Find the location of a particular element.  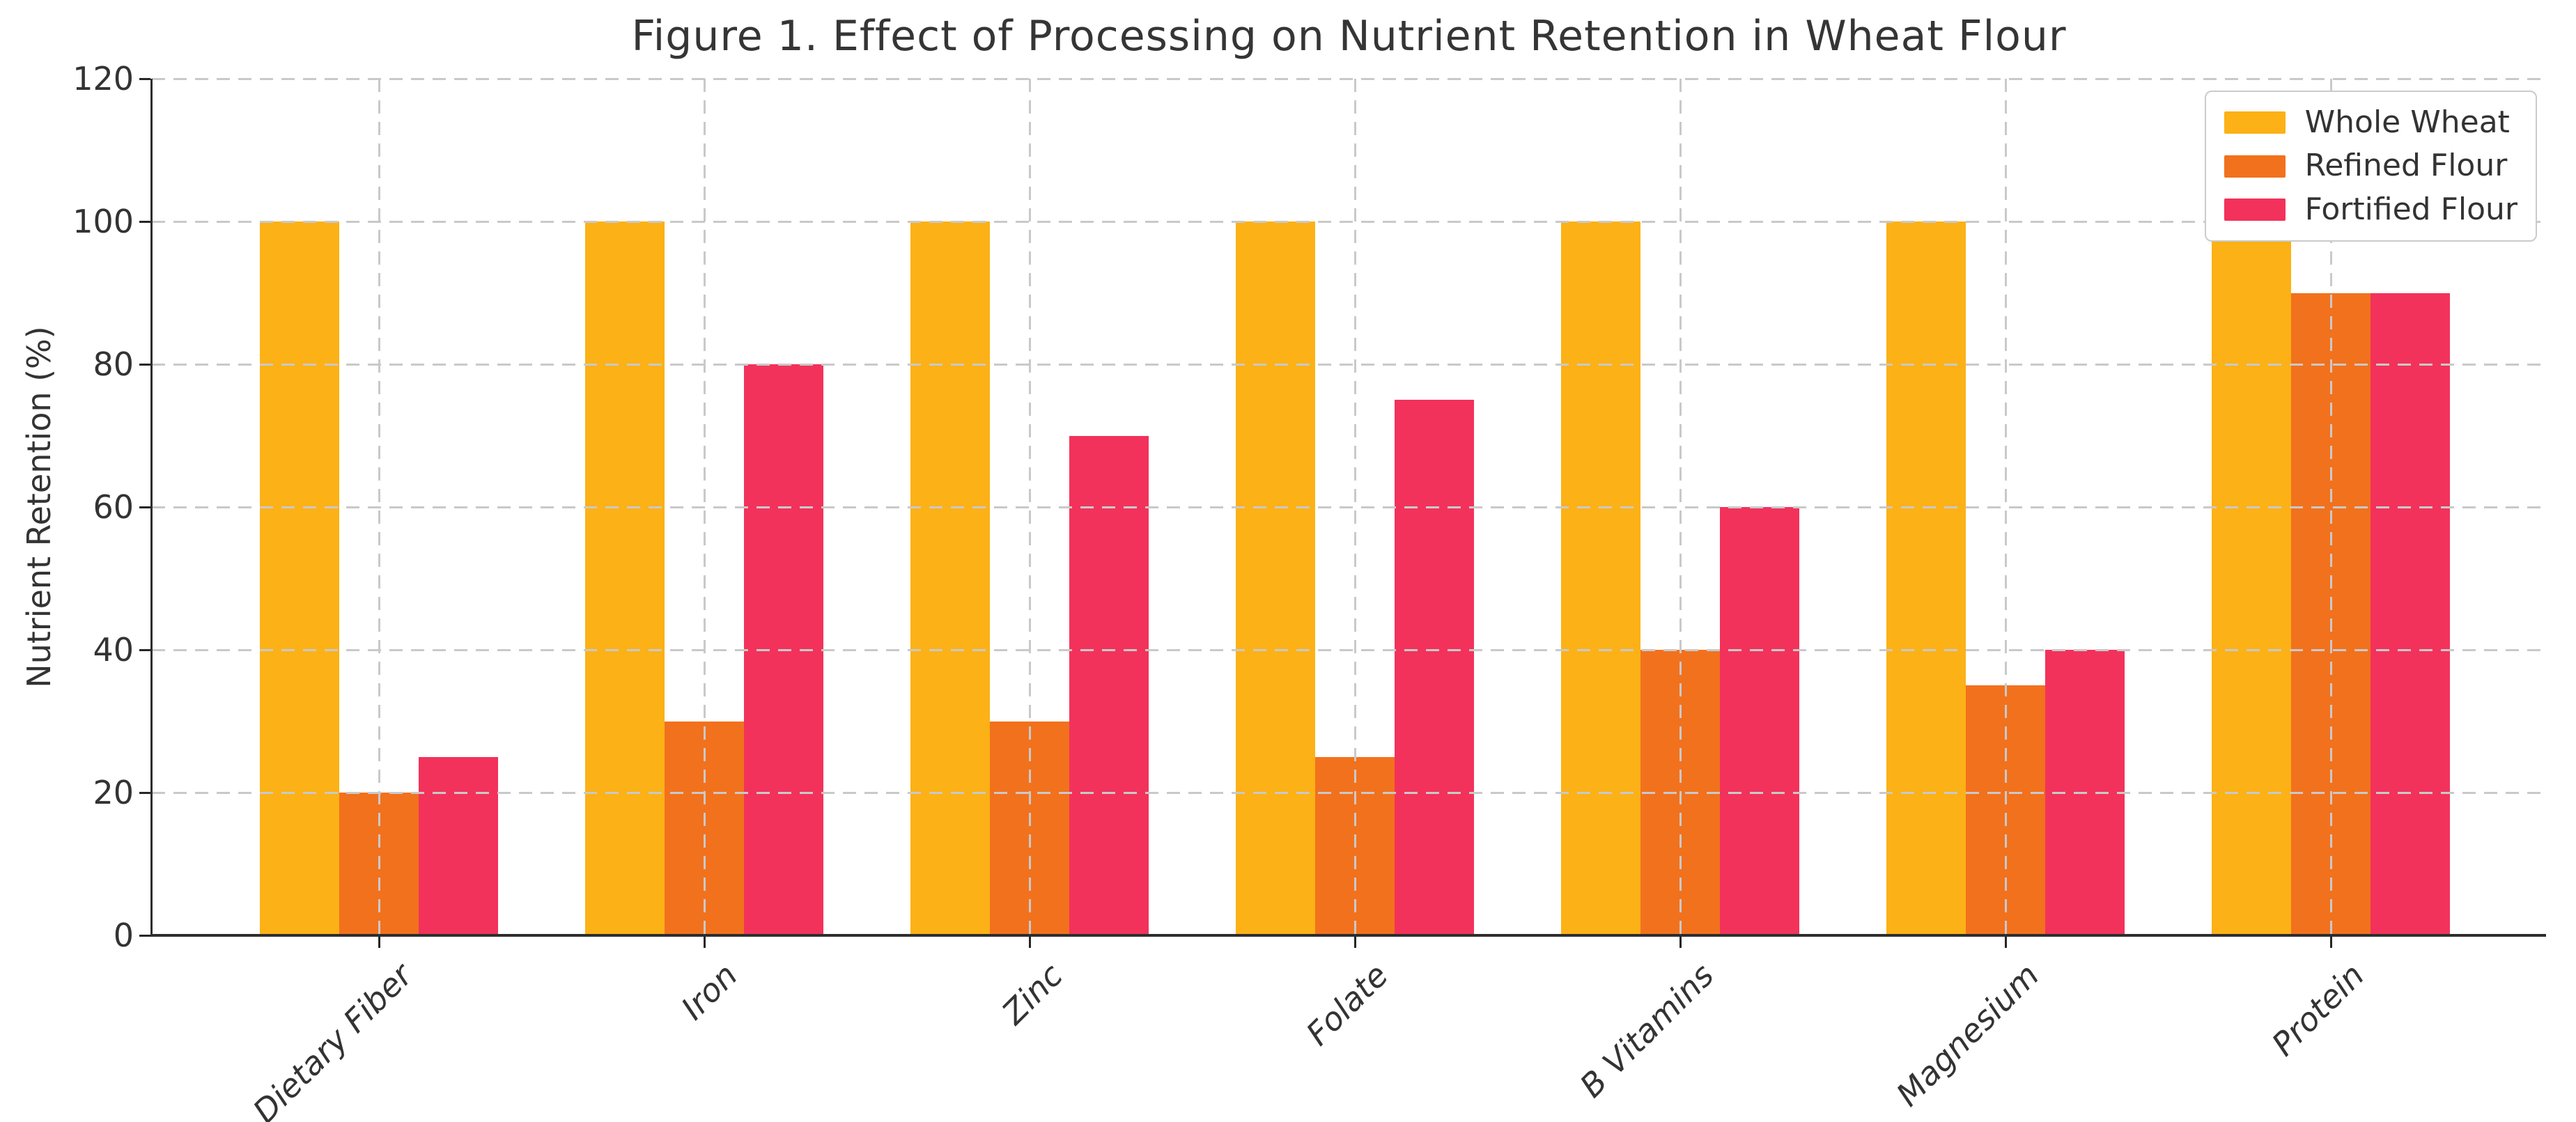

bar-fortified-flour-zinc is located at coordinates (1109, 685).